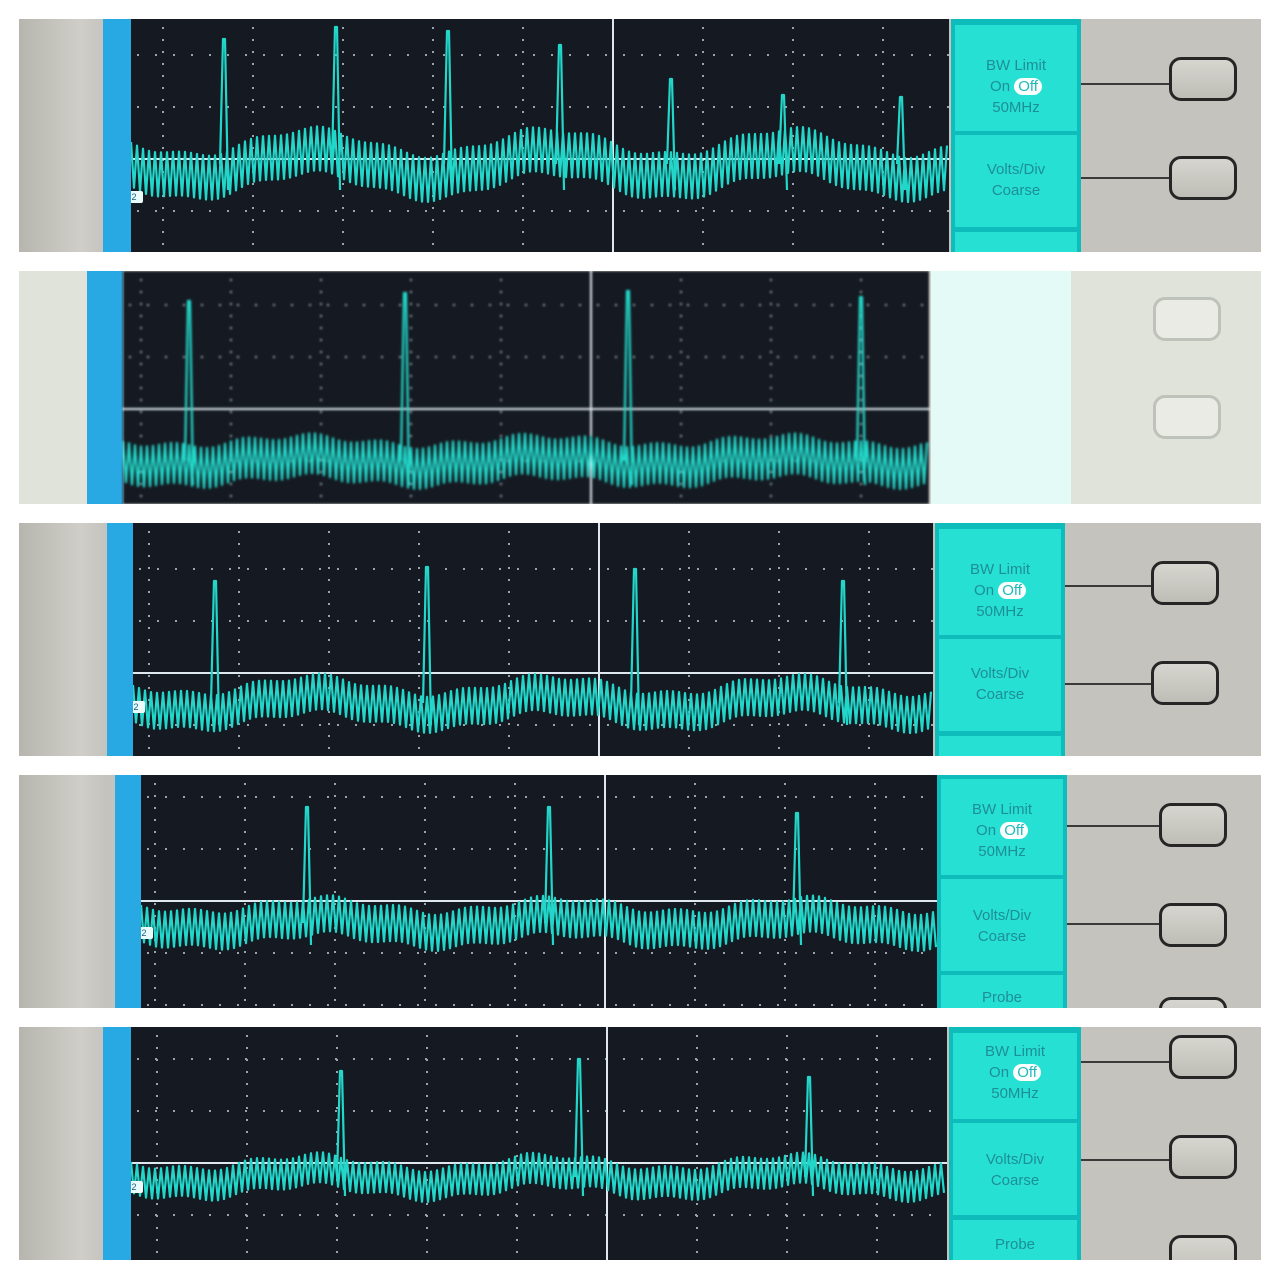  I want to click on graticule, so click(526, 387).